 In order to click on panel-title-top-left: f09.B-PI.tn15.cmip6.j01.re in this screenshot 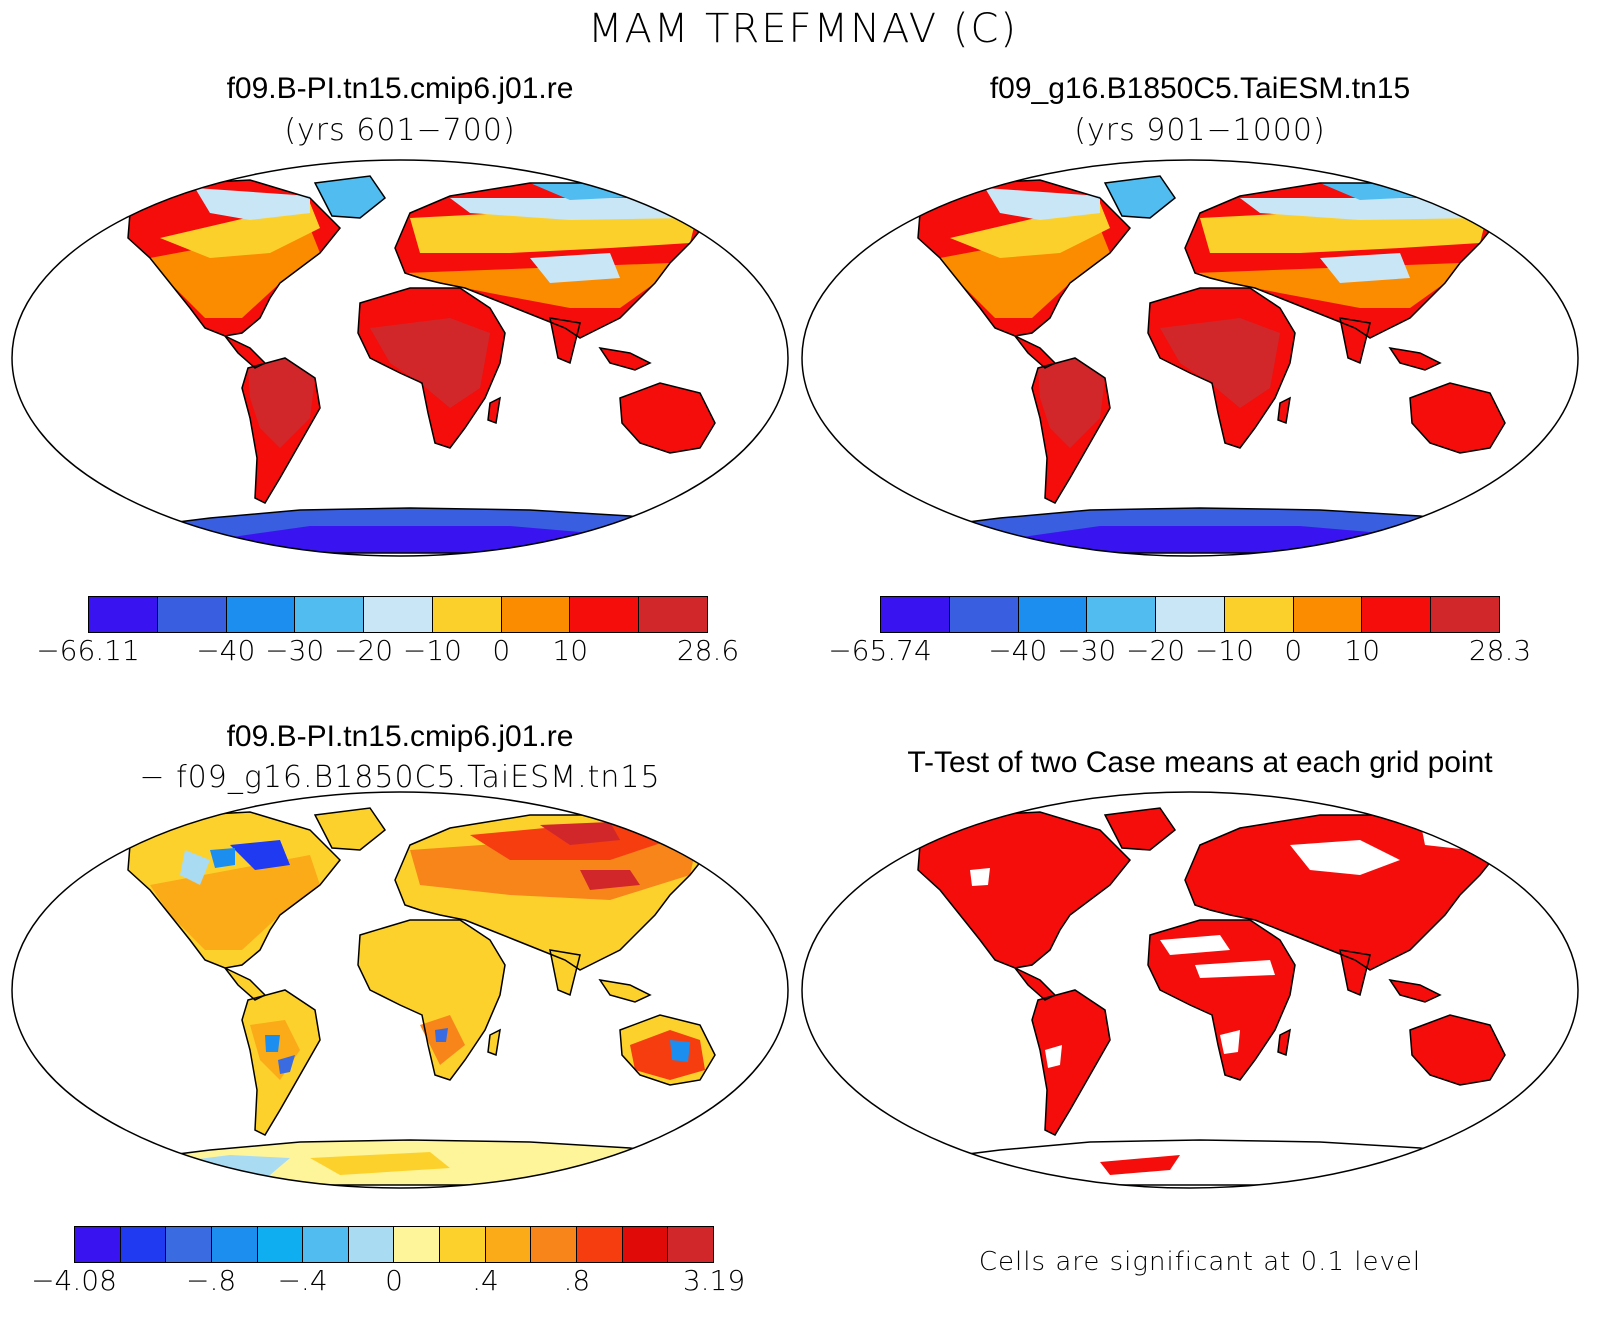, I will do `click(400, 88)`.